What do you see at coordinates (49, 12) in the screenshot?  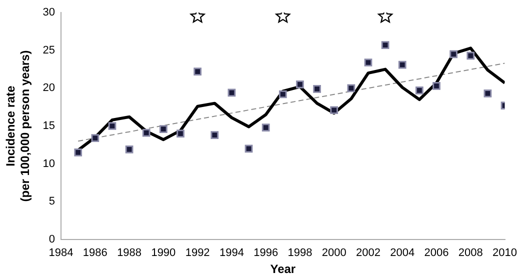 I see `y-tick-label: 30` at bounding box center [49, 12].